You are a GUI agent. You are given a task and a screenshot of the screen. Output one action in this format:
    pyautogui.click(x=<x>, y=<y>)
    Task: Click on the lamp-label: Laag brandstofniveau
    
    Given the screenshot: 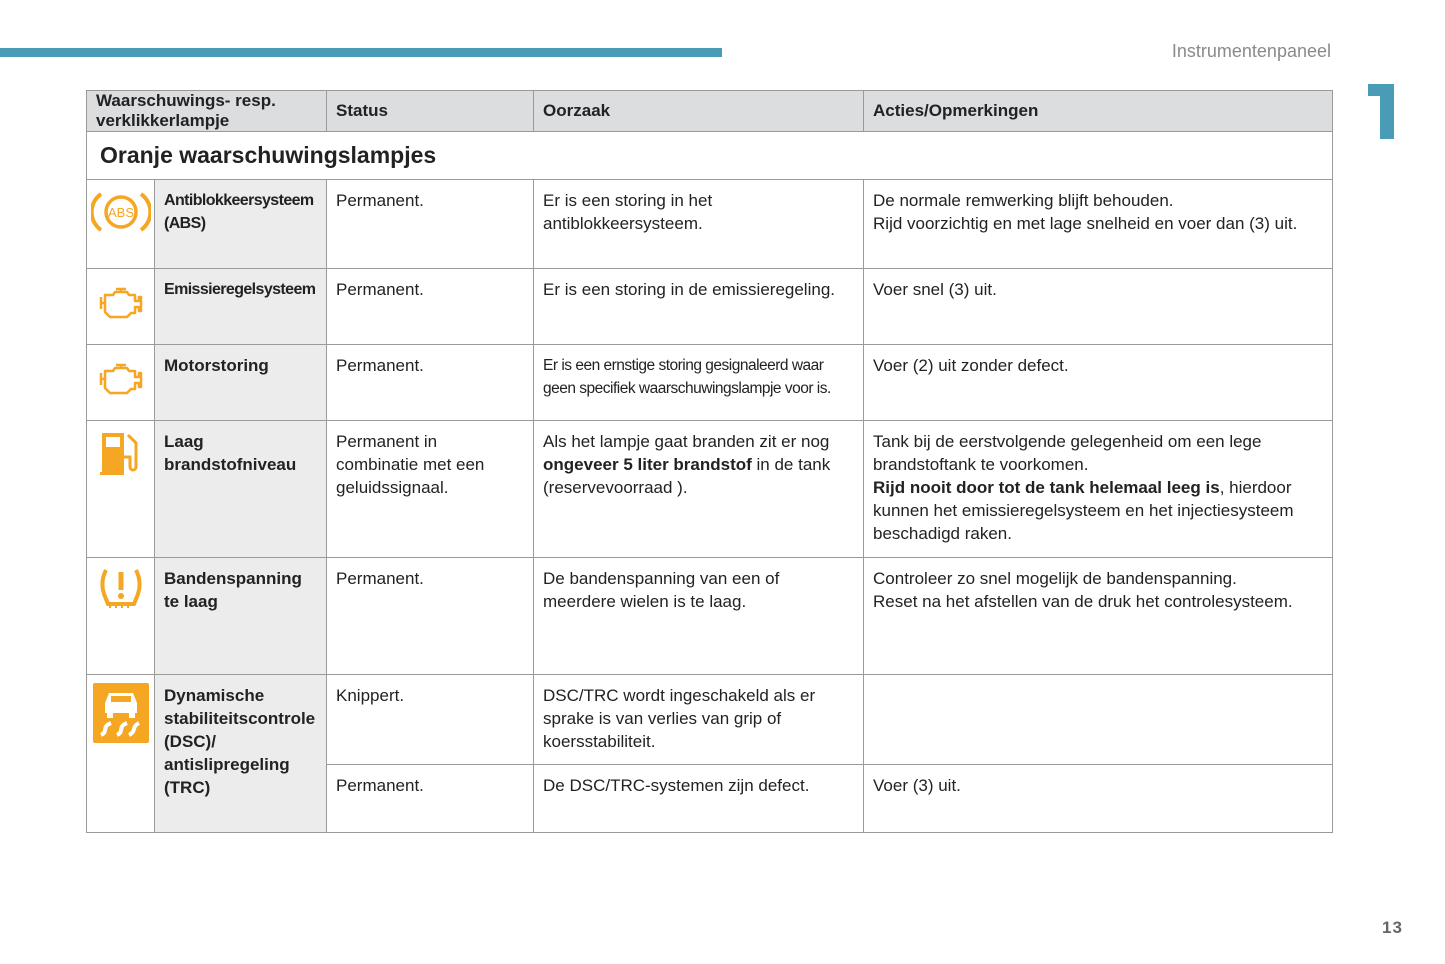 What is the action you would take?
    pyautogui.click(x=240, y=489)
    